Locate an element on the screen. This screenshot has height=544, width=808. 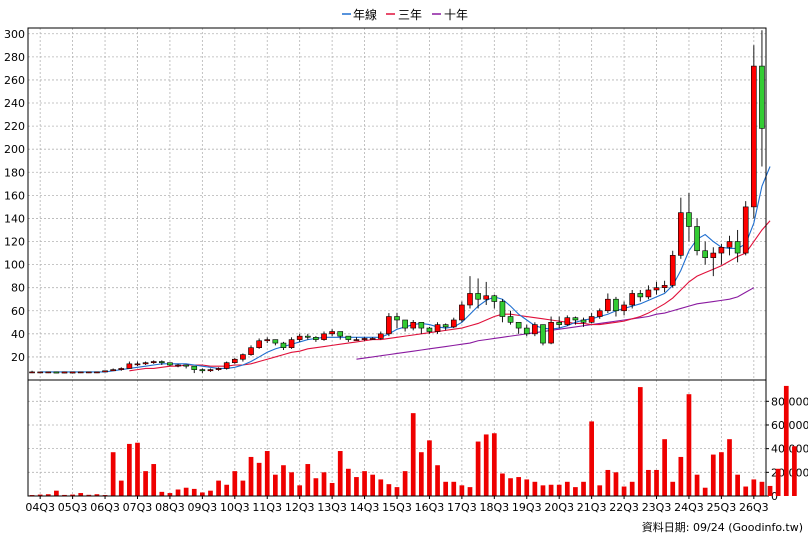
time-tick-label: 21Q3 is located at coordinates (592, 507).